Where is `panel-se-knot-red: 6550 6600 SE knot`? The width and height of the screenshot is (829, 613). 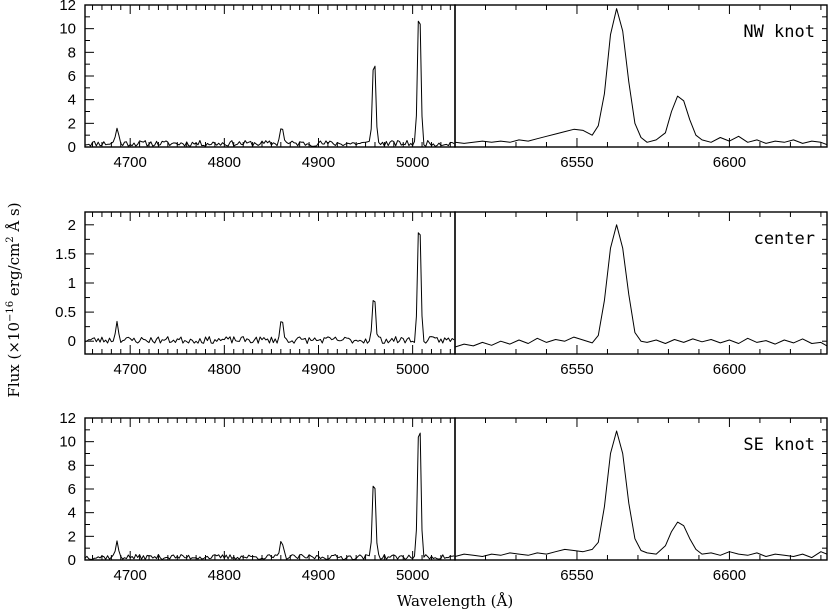 panel-se-knot-red: 6550 6600 SE knot is located at coordinates (641, 500).